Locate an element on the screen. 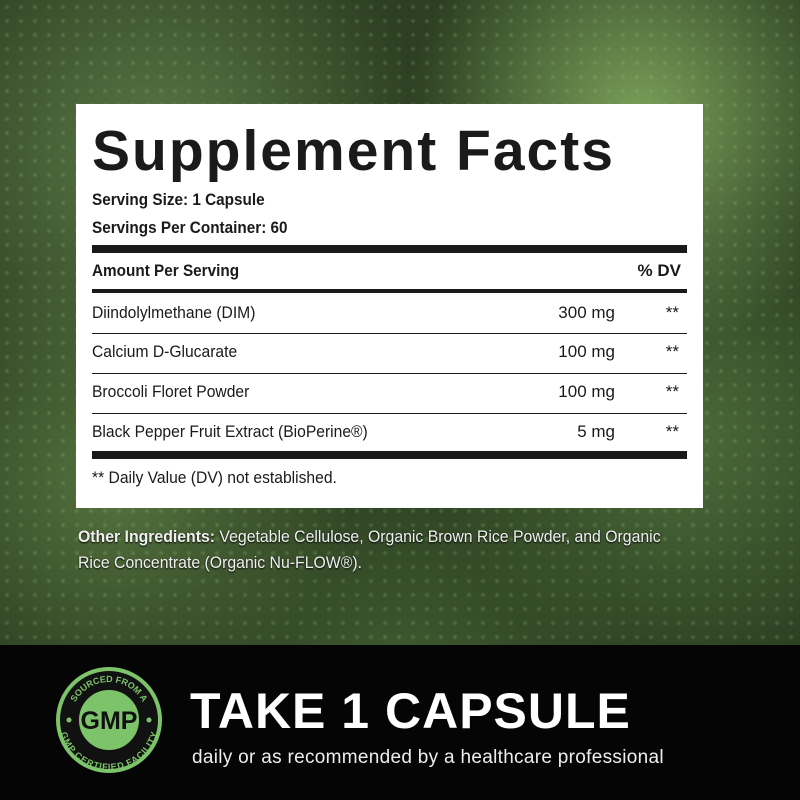  badge-center-text: GMP is located at coordinates (109, 721).